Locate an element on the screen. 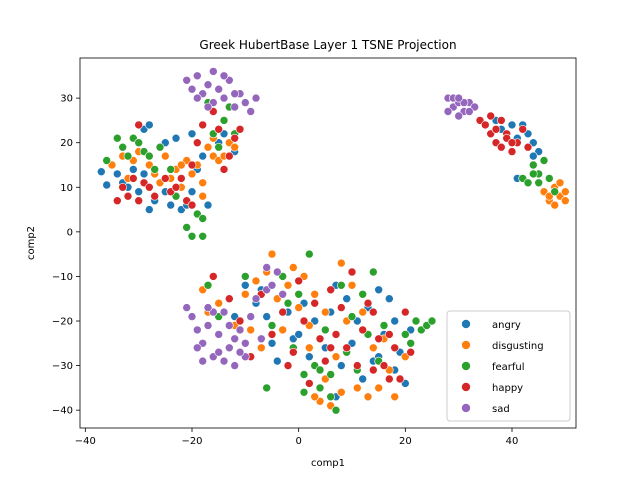 This screenshot has width=640, height=480. x-axis-title: comp1 is located at coordinates (328, 463).